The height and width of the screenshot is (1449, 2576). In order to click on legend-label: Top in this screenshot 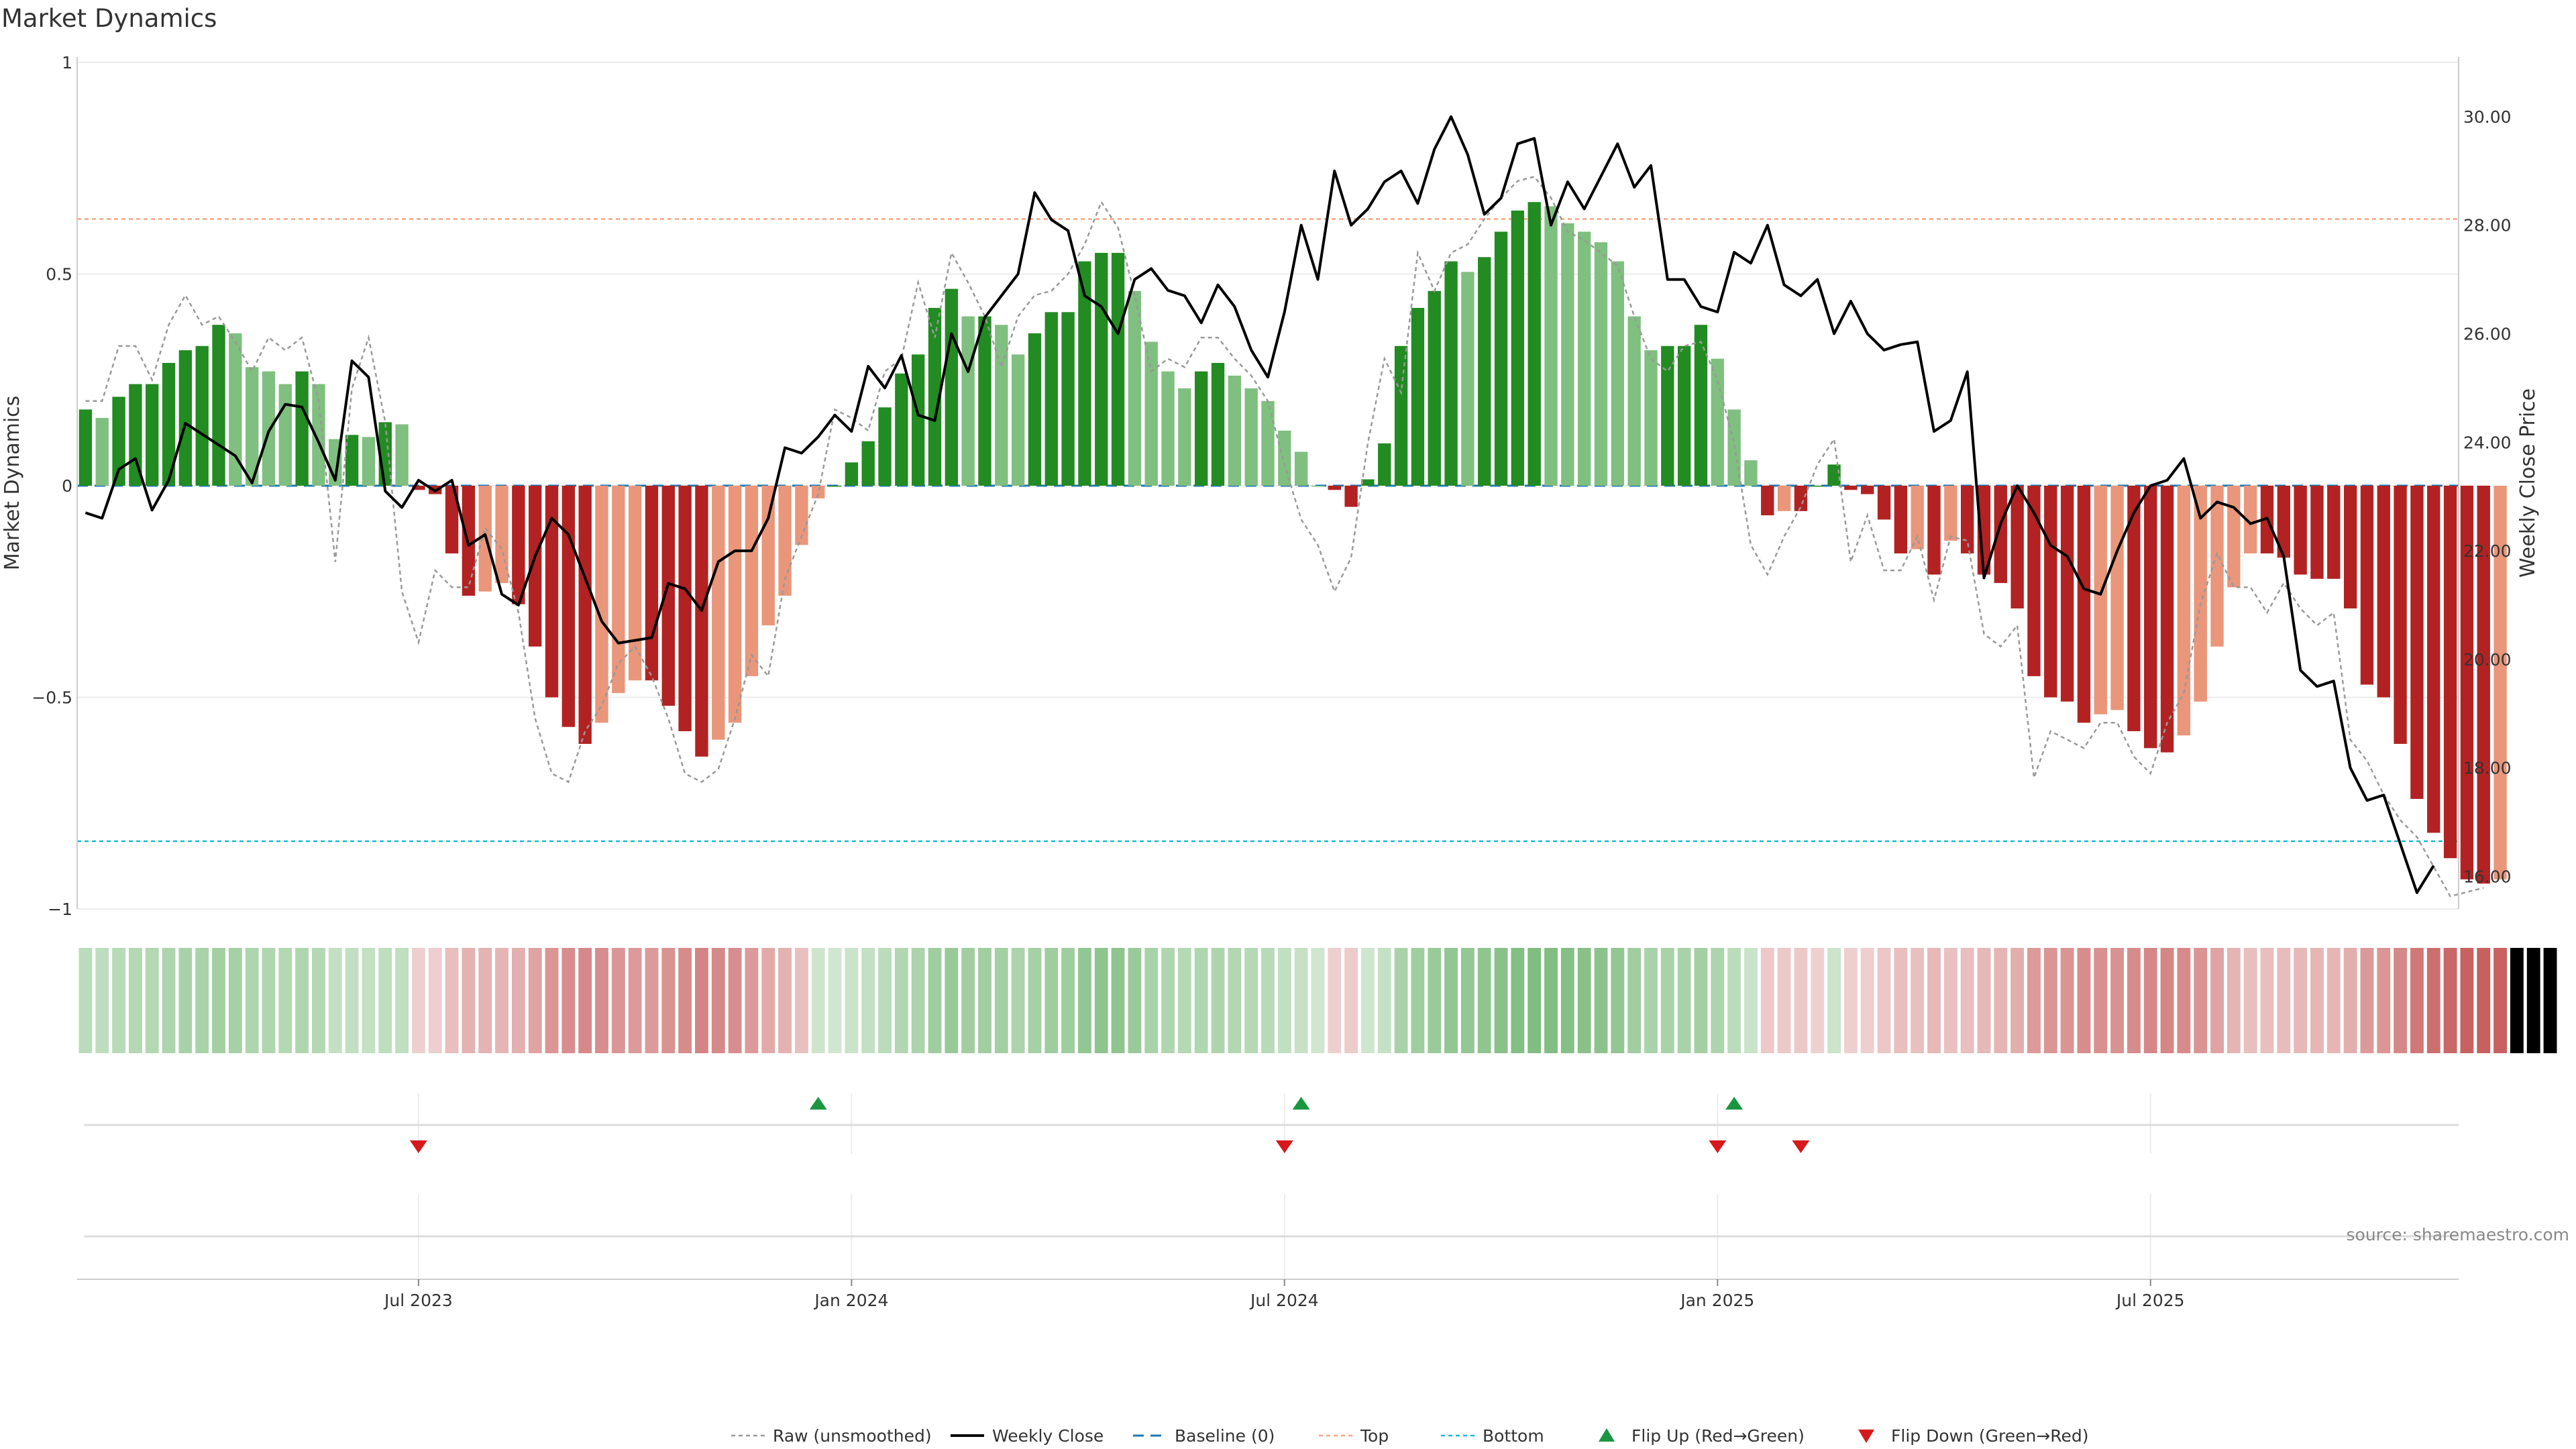, I will do `click(1374, 1436)`.